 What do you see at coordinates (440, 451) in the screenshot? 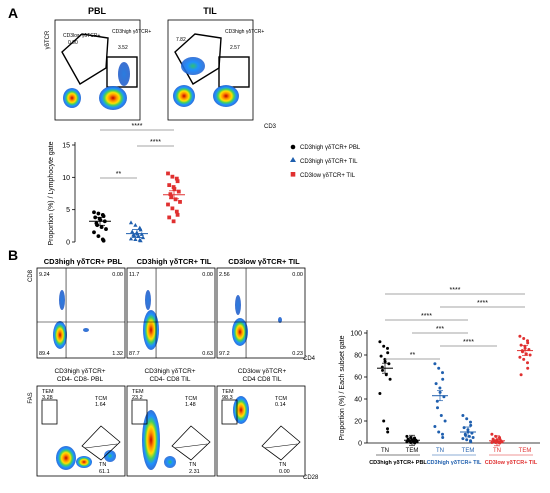
I see `category-label: TN` at bounding box center [440, 451].